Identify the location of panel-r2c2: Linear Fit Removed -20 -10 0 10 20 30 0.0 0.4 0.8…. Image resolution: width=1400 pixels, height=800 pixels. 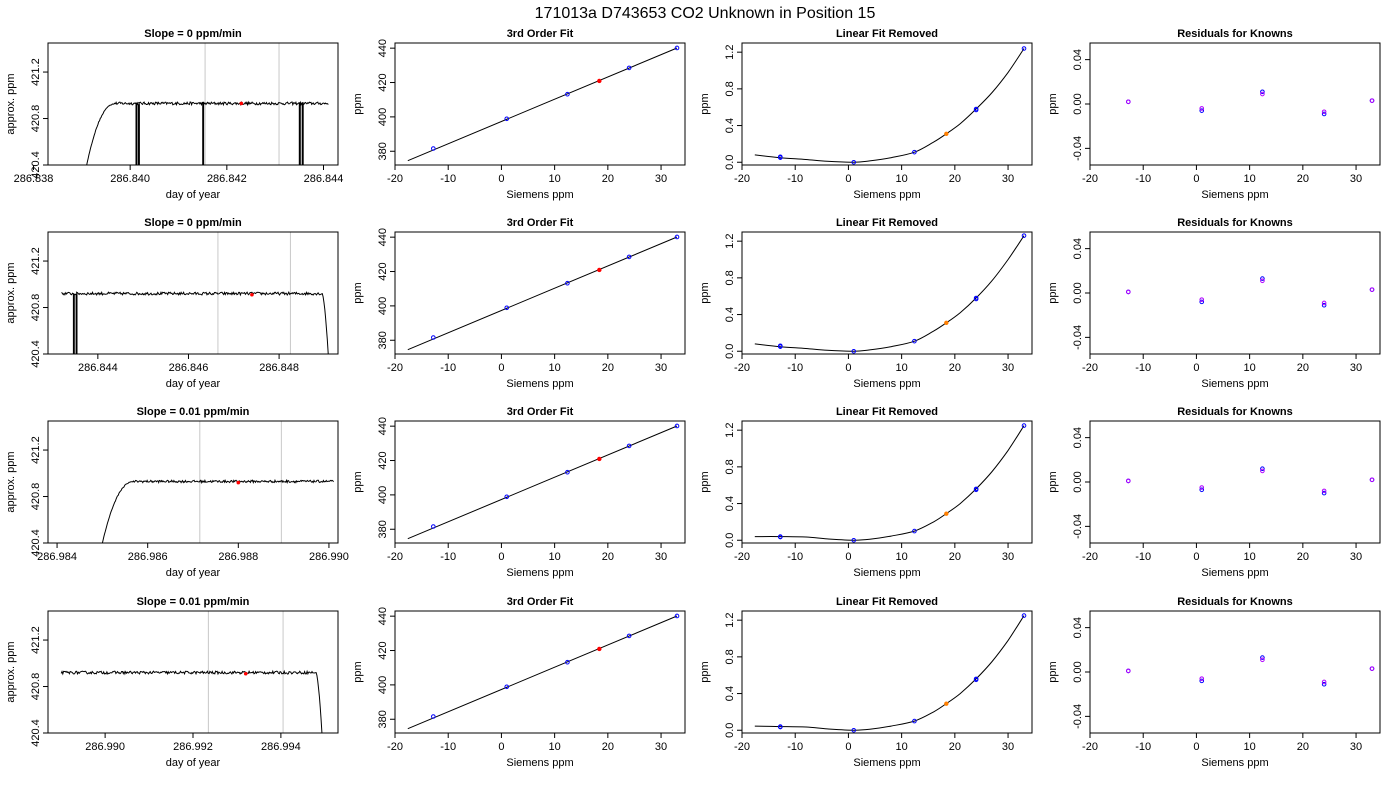
(866, 492).